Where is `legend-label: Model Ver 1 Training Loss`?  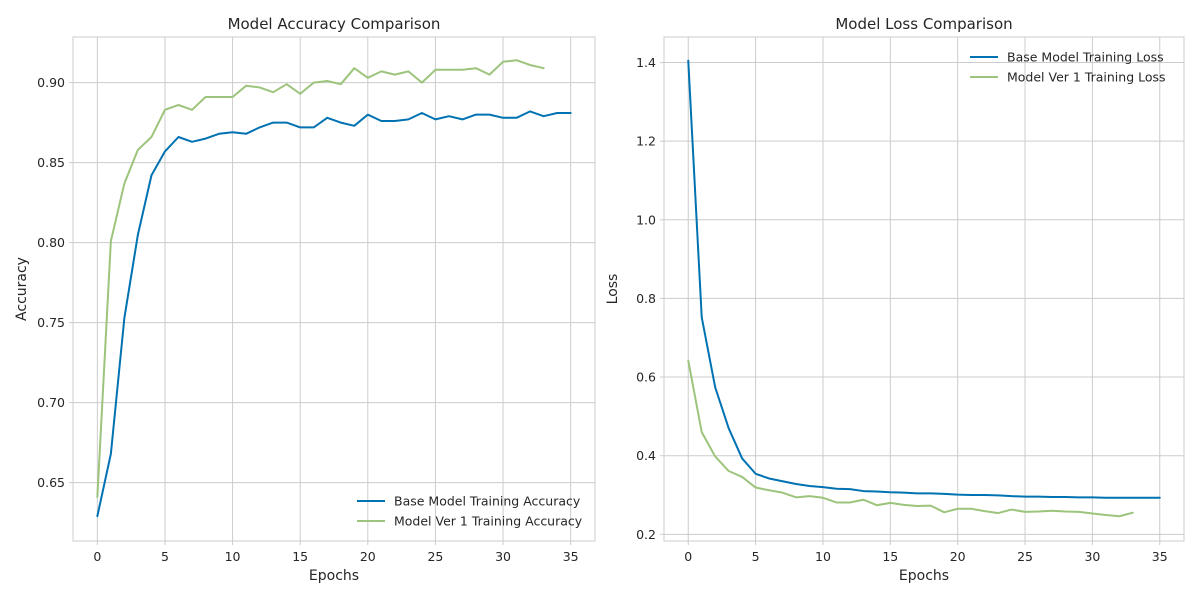
legend-label: Model Ver 1 Training Loss is located at coordinates (1086, 77).